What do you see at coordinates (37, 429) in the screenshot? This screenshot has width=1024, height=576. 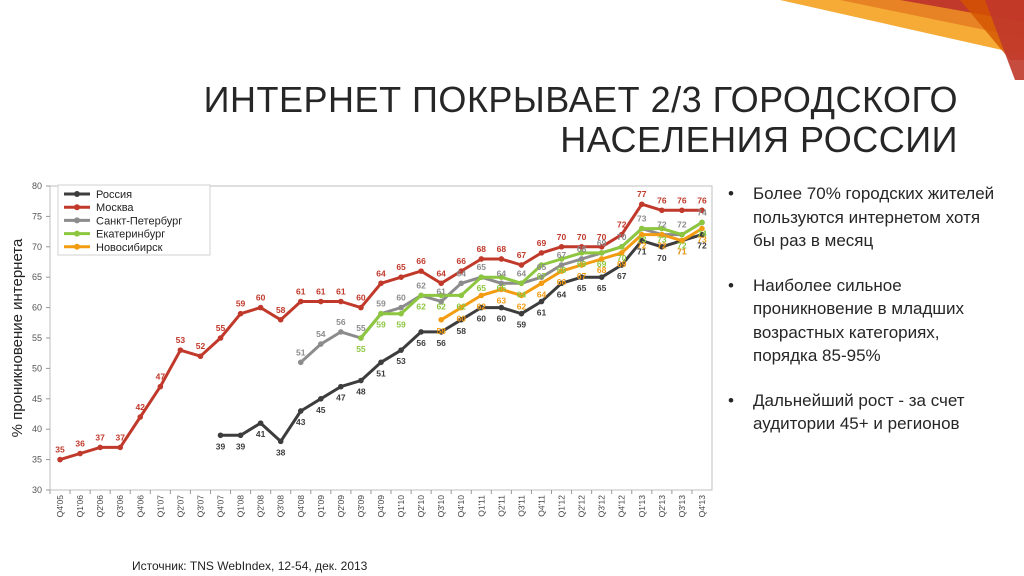 I see `y-tick-label: 40` at bounding box center [37, 429].